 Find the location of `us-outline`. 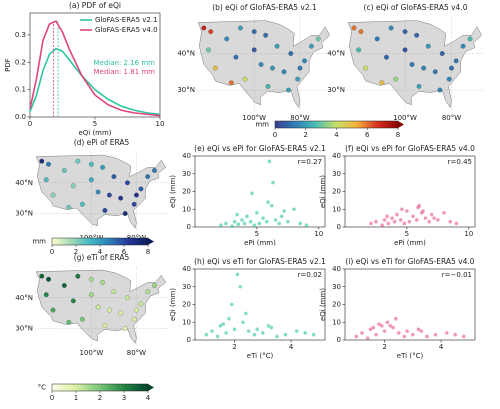

us-outline is located at coordinates (414, 64).